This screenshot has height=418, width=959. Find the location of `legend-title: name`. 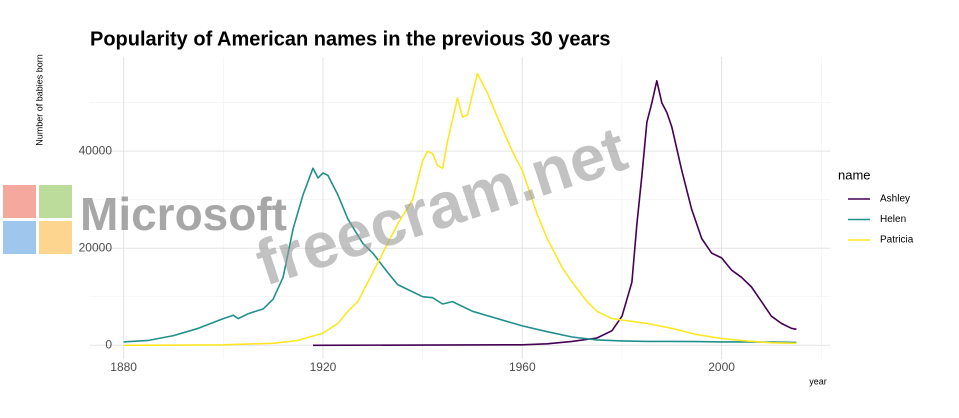

legend-title: name is located at coordinates (854, 174).